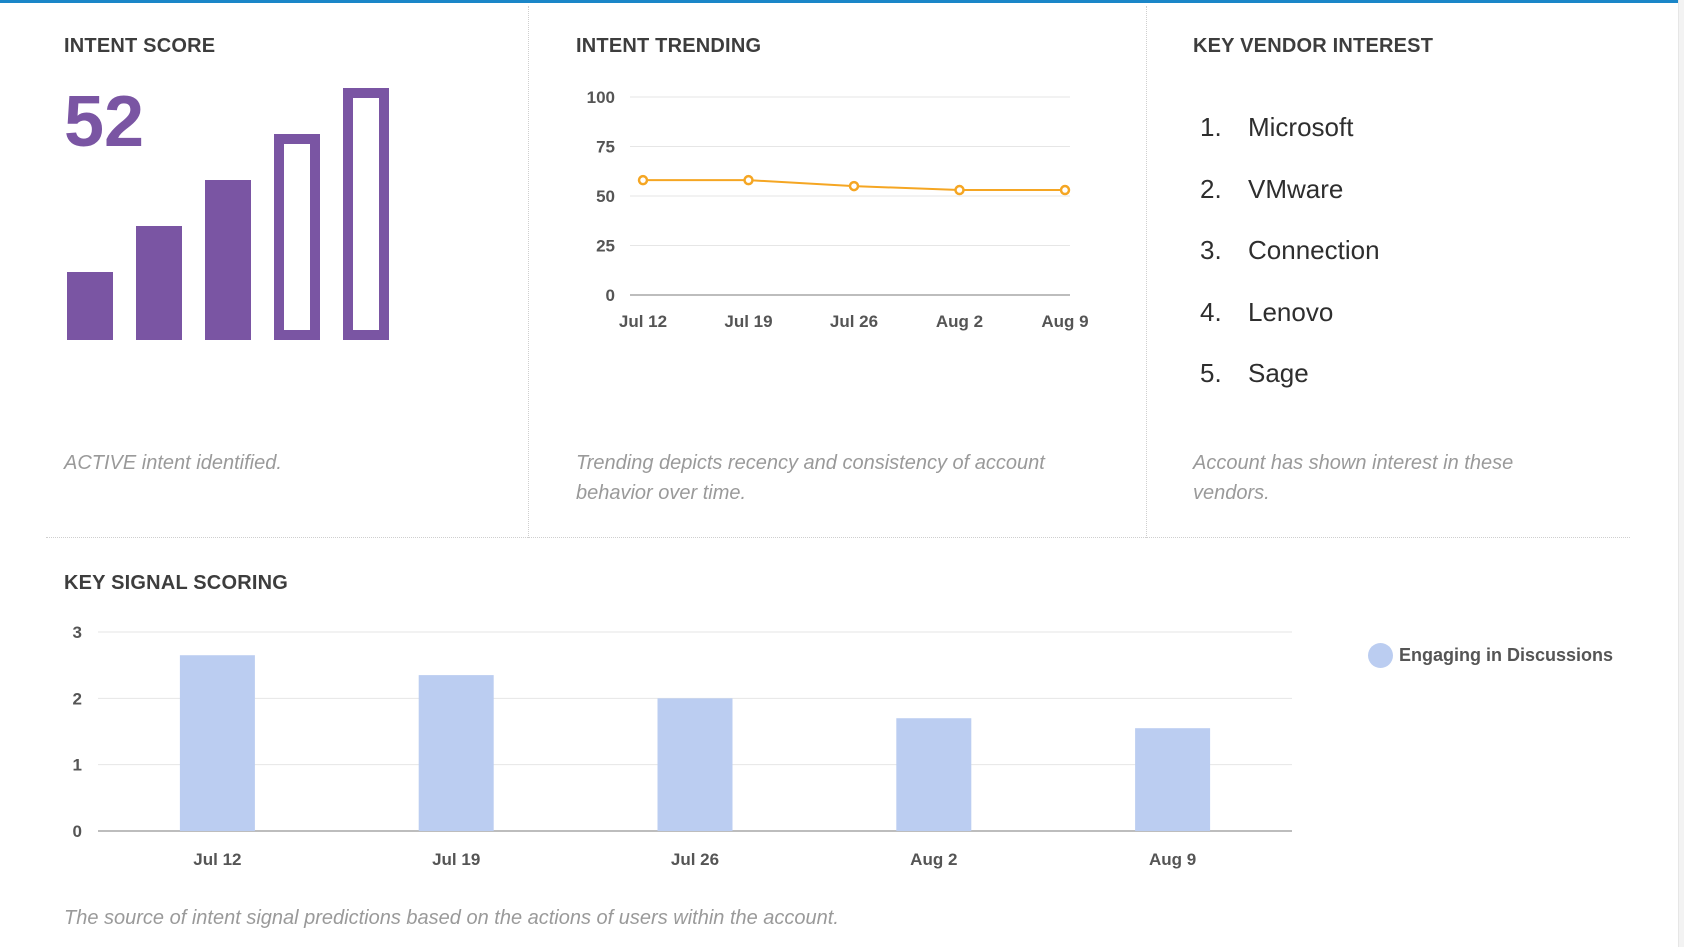 This screenshot has width=1684, height=947. I want to click on vendor-rank: 3., so click(1211, 250).